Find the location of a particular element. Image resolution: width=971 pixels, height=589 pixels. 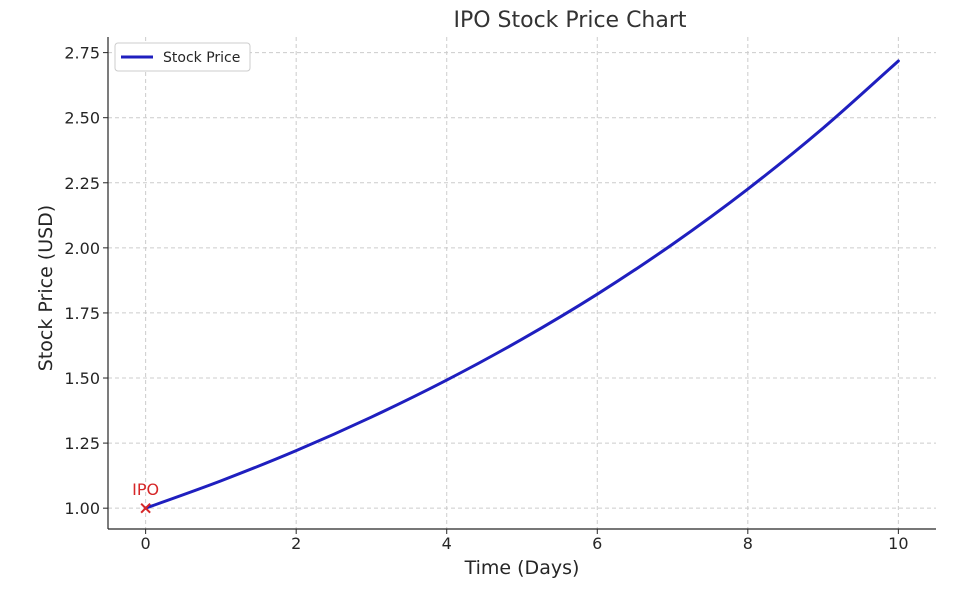

x-tick-label: 8 is located at coordinates (748, 543).